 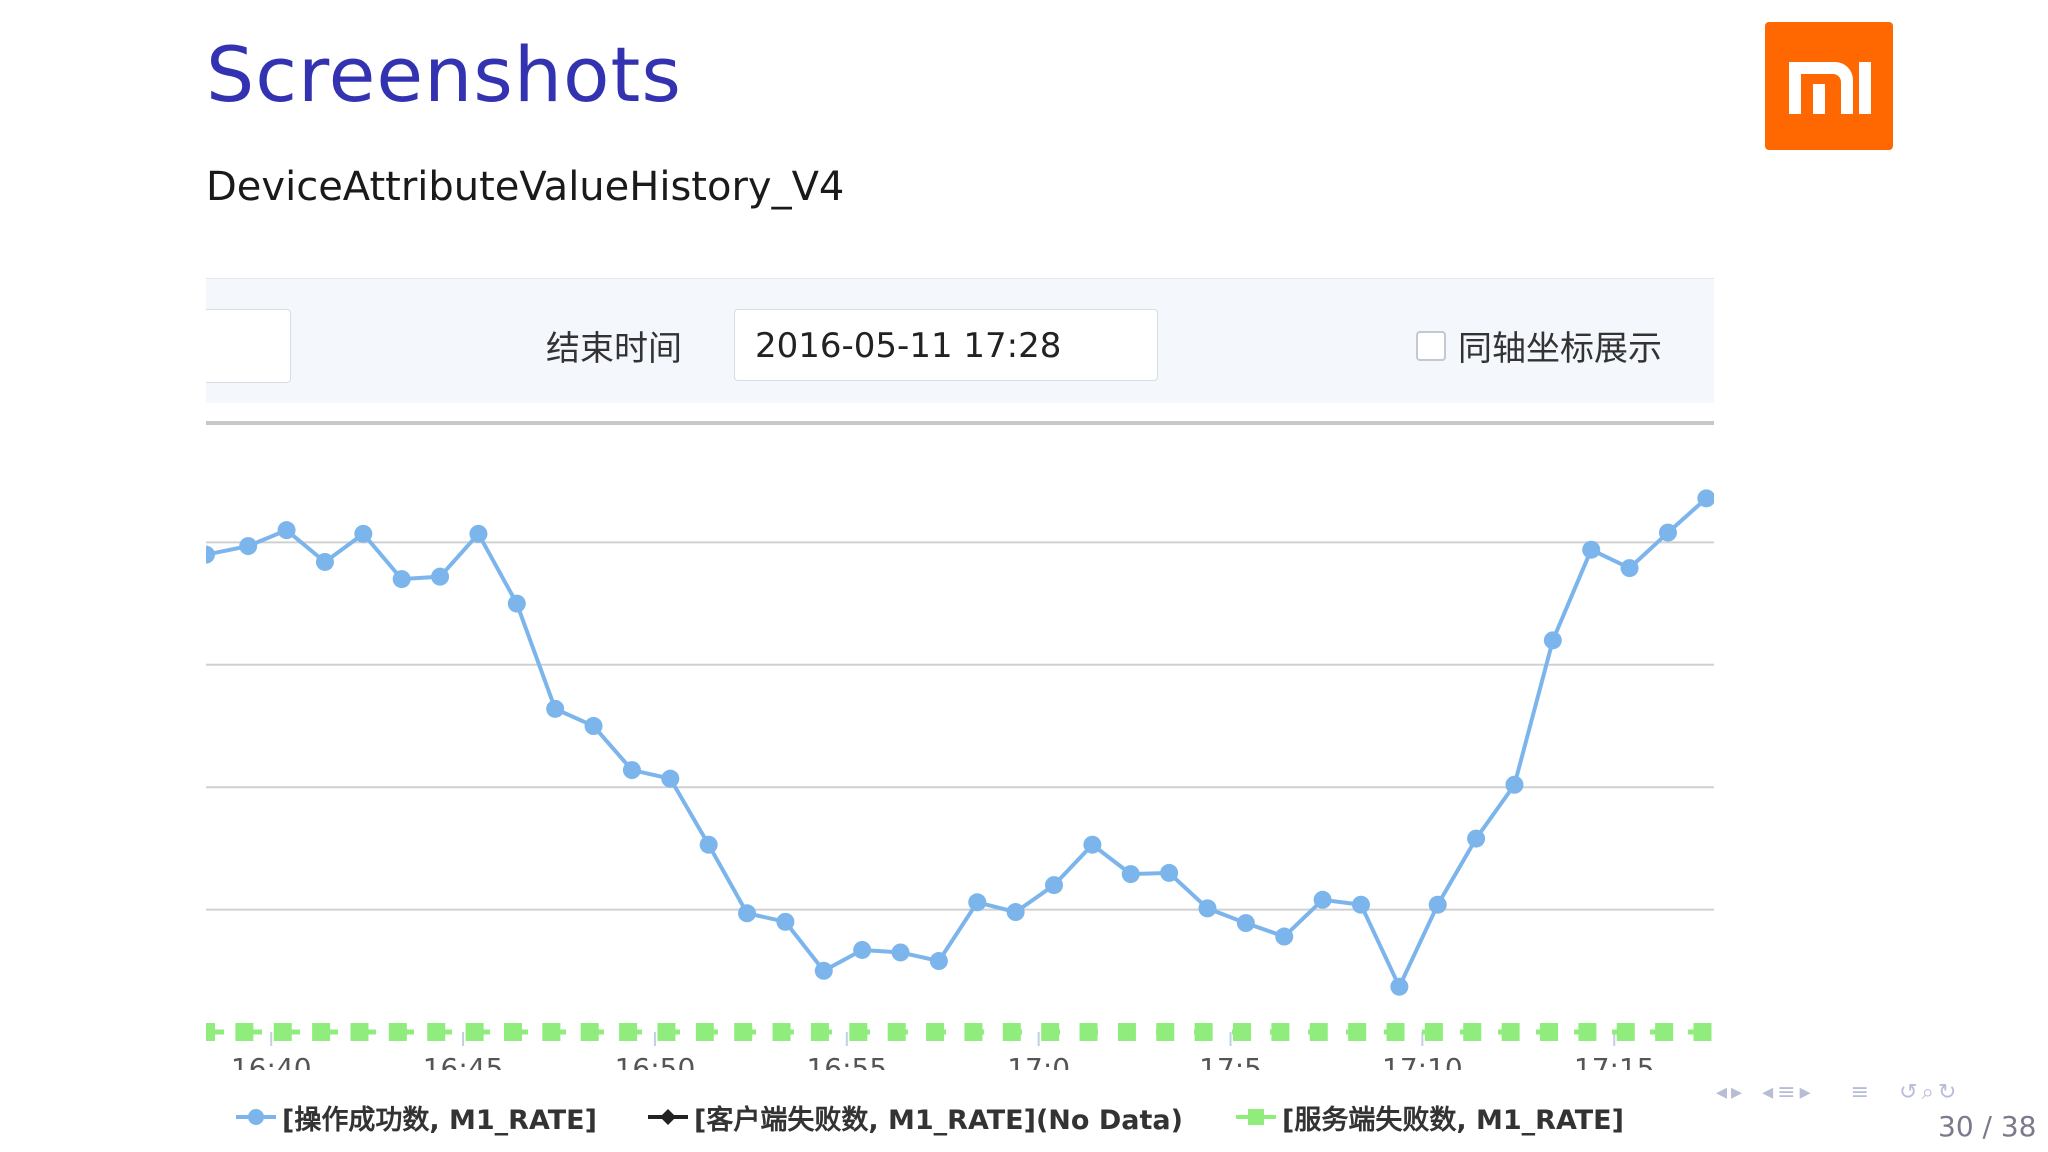 What do you see at coordinates (439, 1120) in the screenshot?
I see `legend-label: [操作成功数, M1_RATE]` at bounding box center [439, 1120].